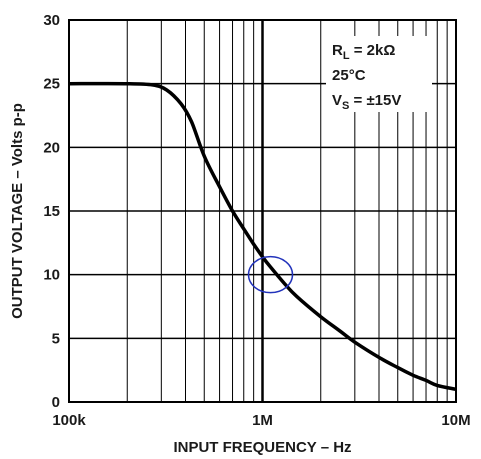 The width and height of the screenshot is (481, 459). I want to click on annotation-supply-voltage: VS = ±15V, so click(366, 102).